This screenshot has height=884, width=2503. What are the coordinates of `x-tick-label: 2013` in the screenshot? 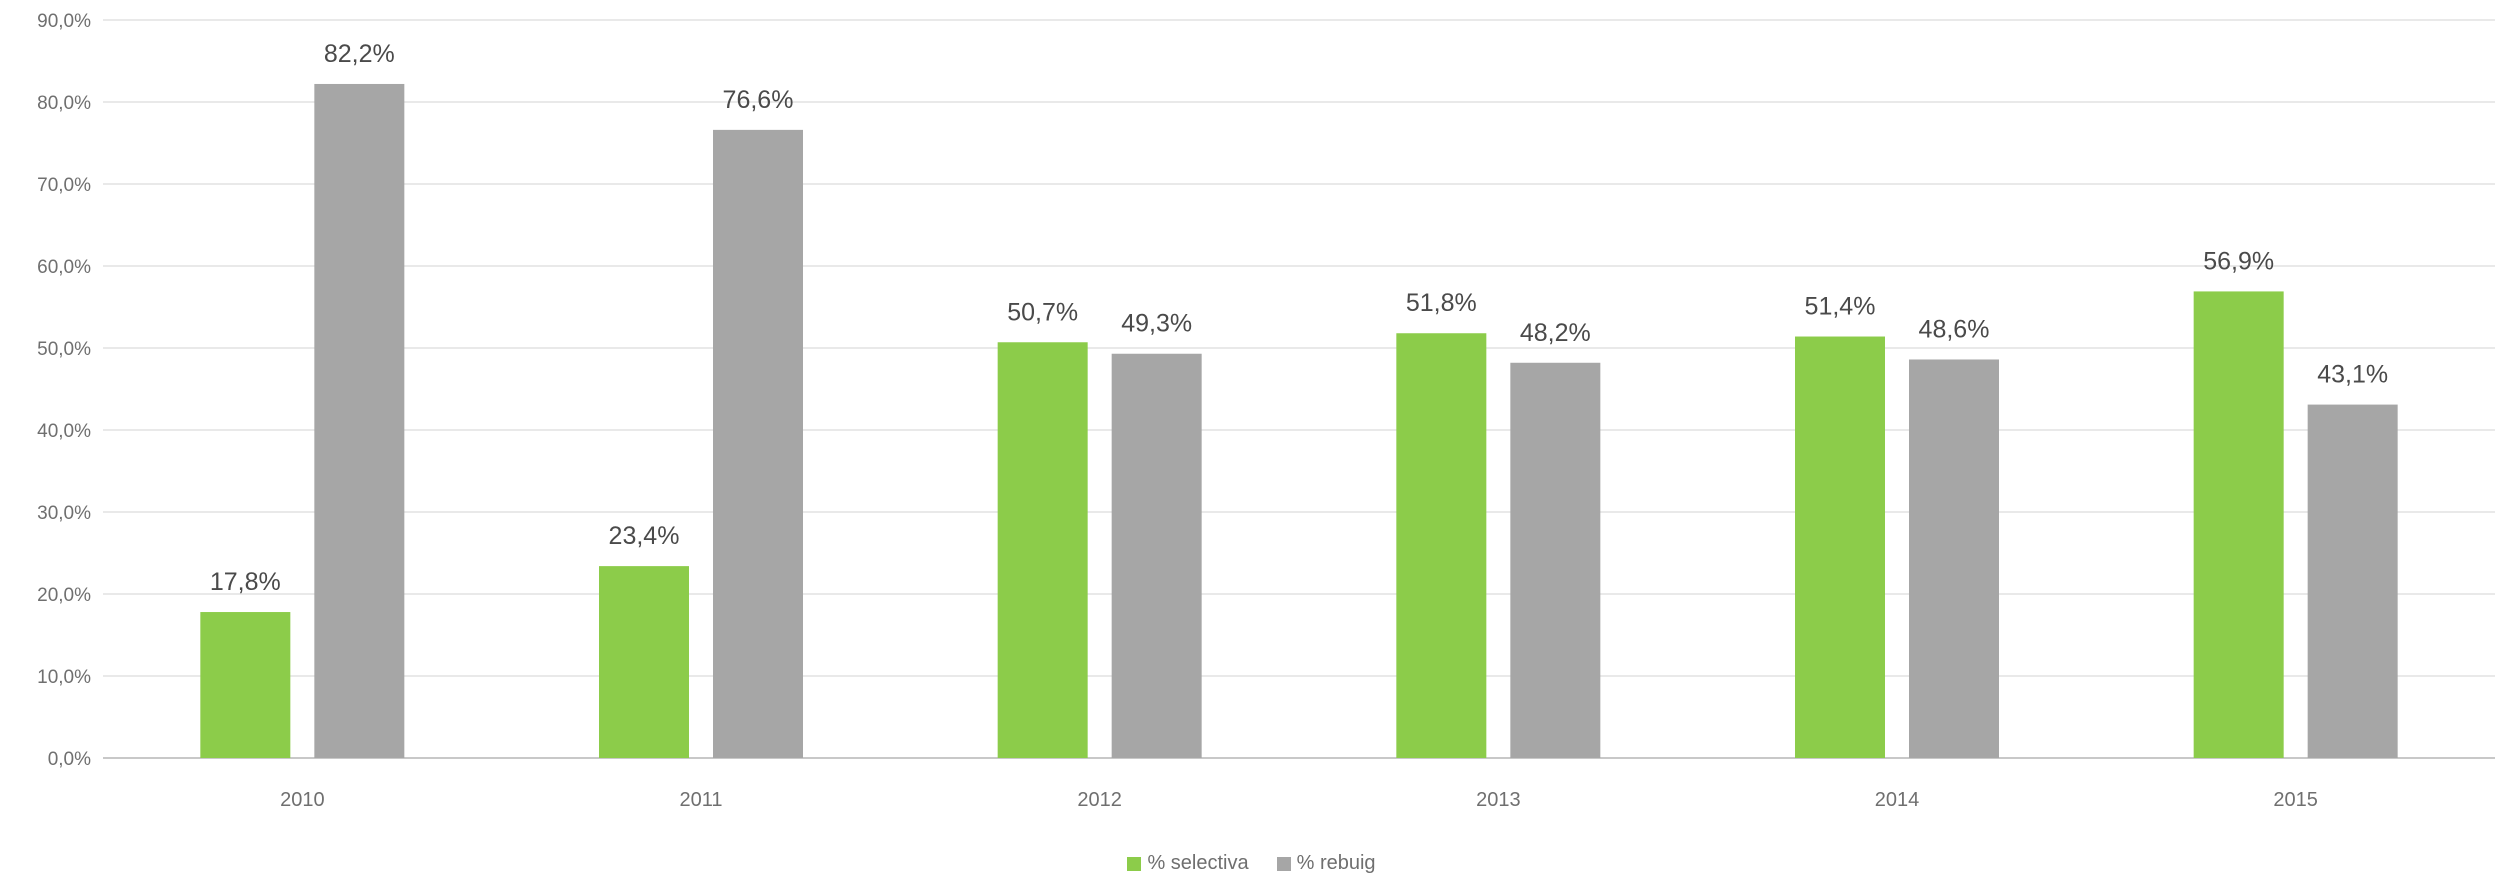 It's located at (1498, 800).